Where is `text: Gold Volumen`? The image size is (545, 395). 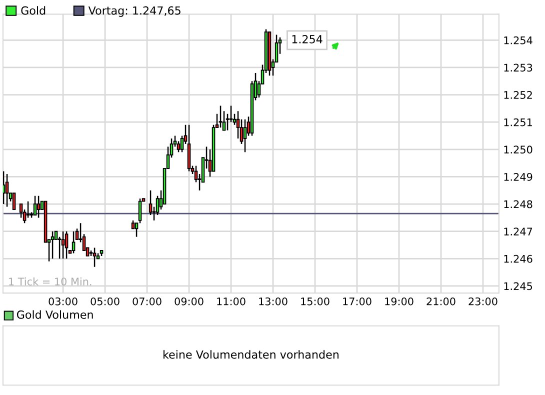
text: Gold Volumen is located at coordinates (54, 314).